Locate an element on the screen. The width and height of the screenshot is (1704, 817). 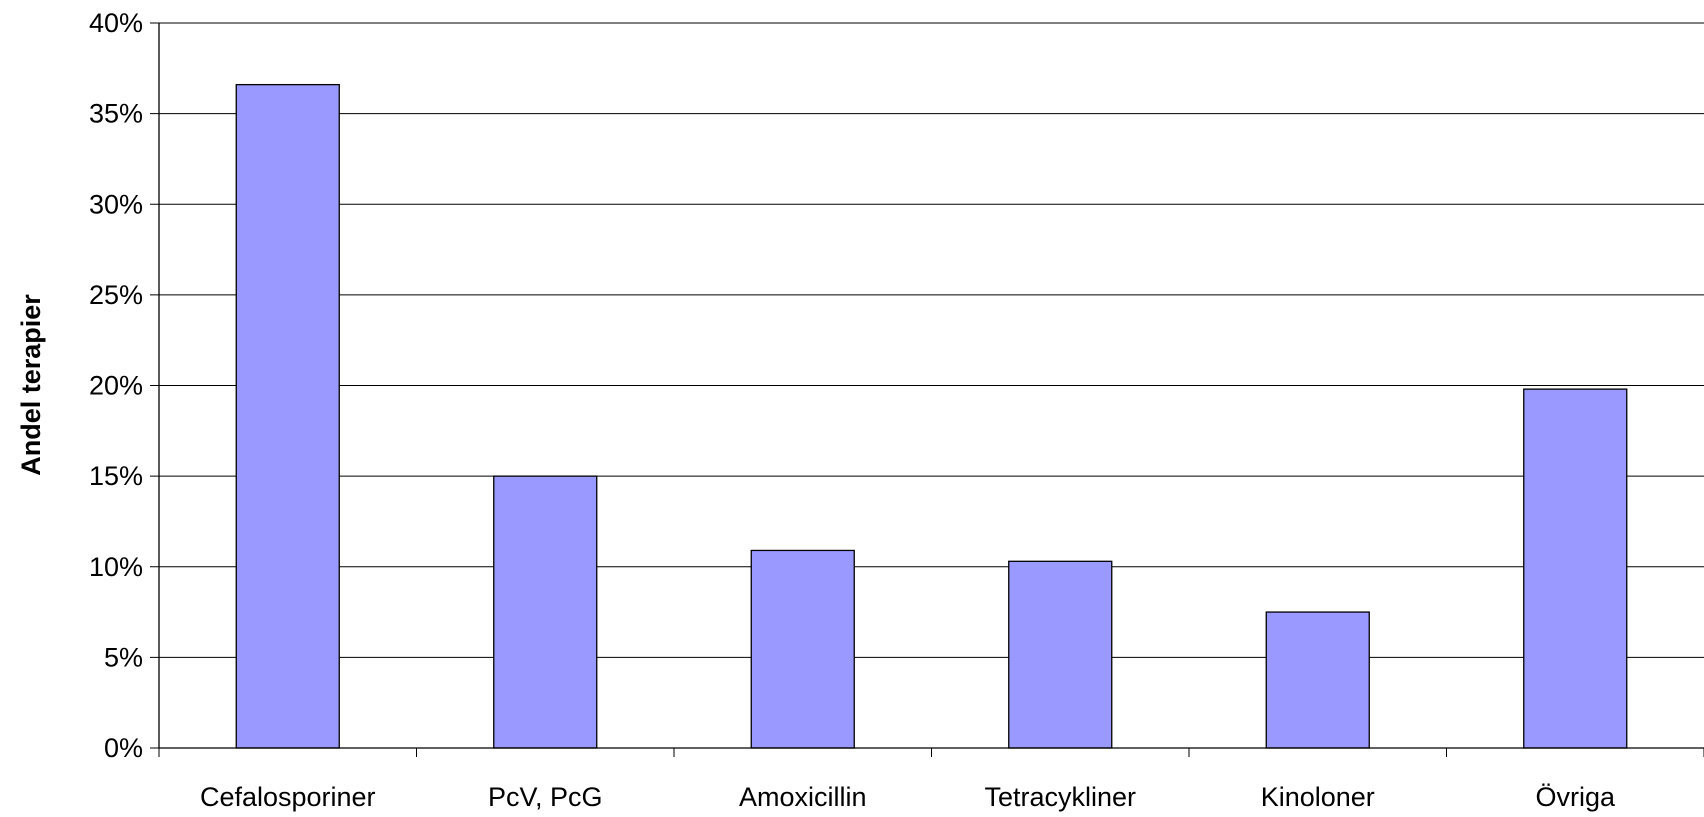
y-tick-label: 5% is located at coordinates (123, 657).